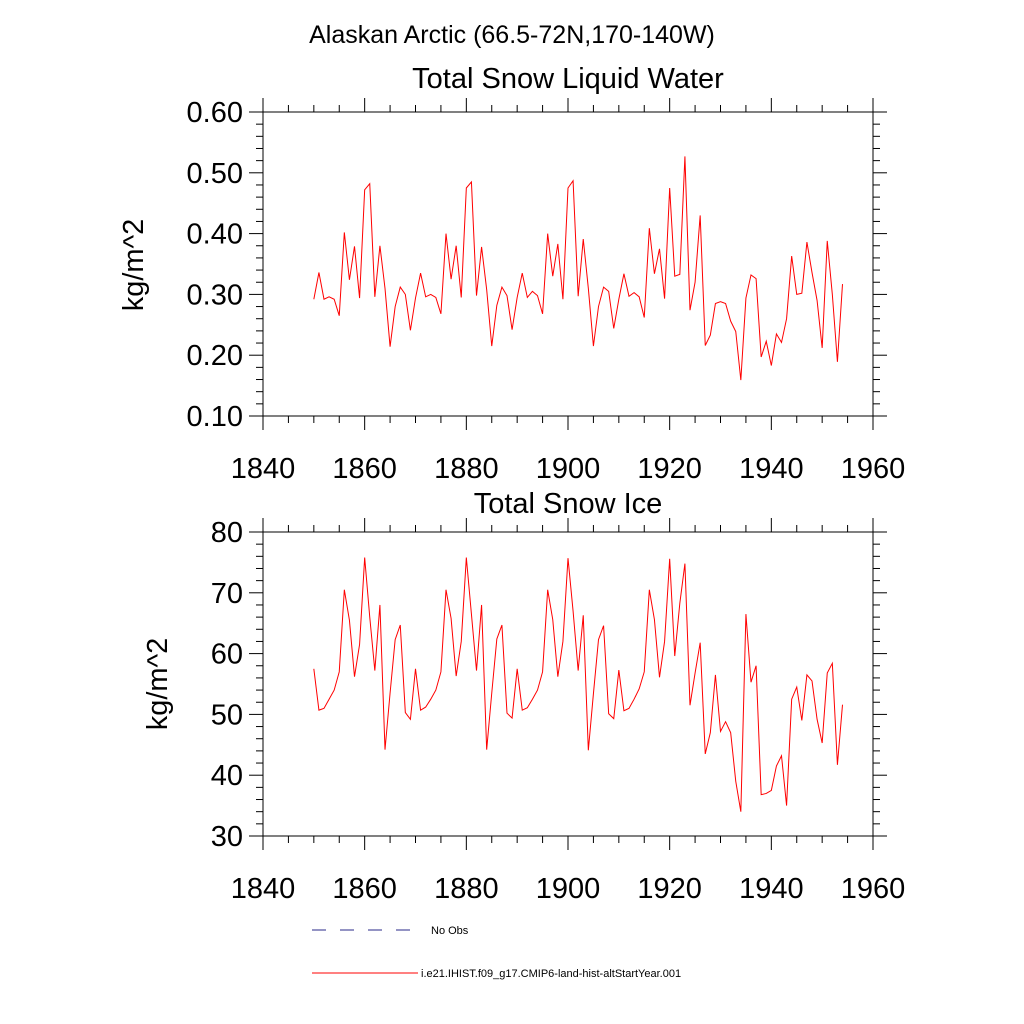 The height and width of the screenshot is (1024, 1024). What do you see at coordinates (215, 295) in the screenshot?
I see `y-tick-label: 0.30` at bounding box center [215, 295].